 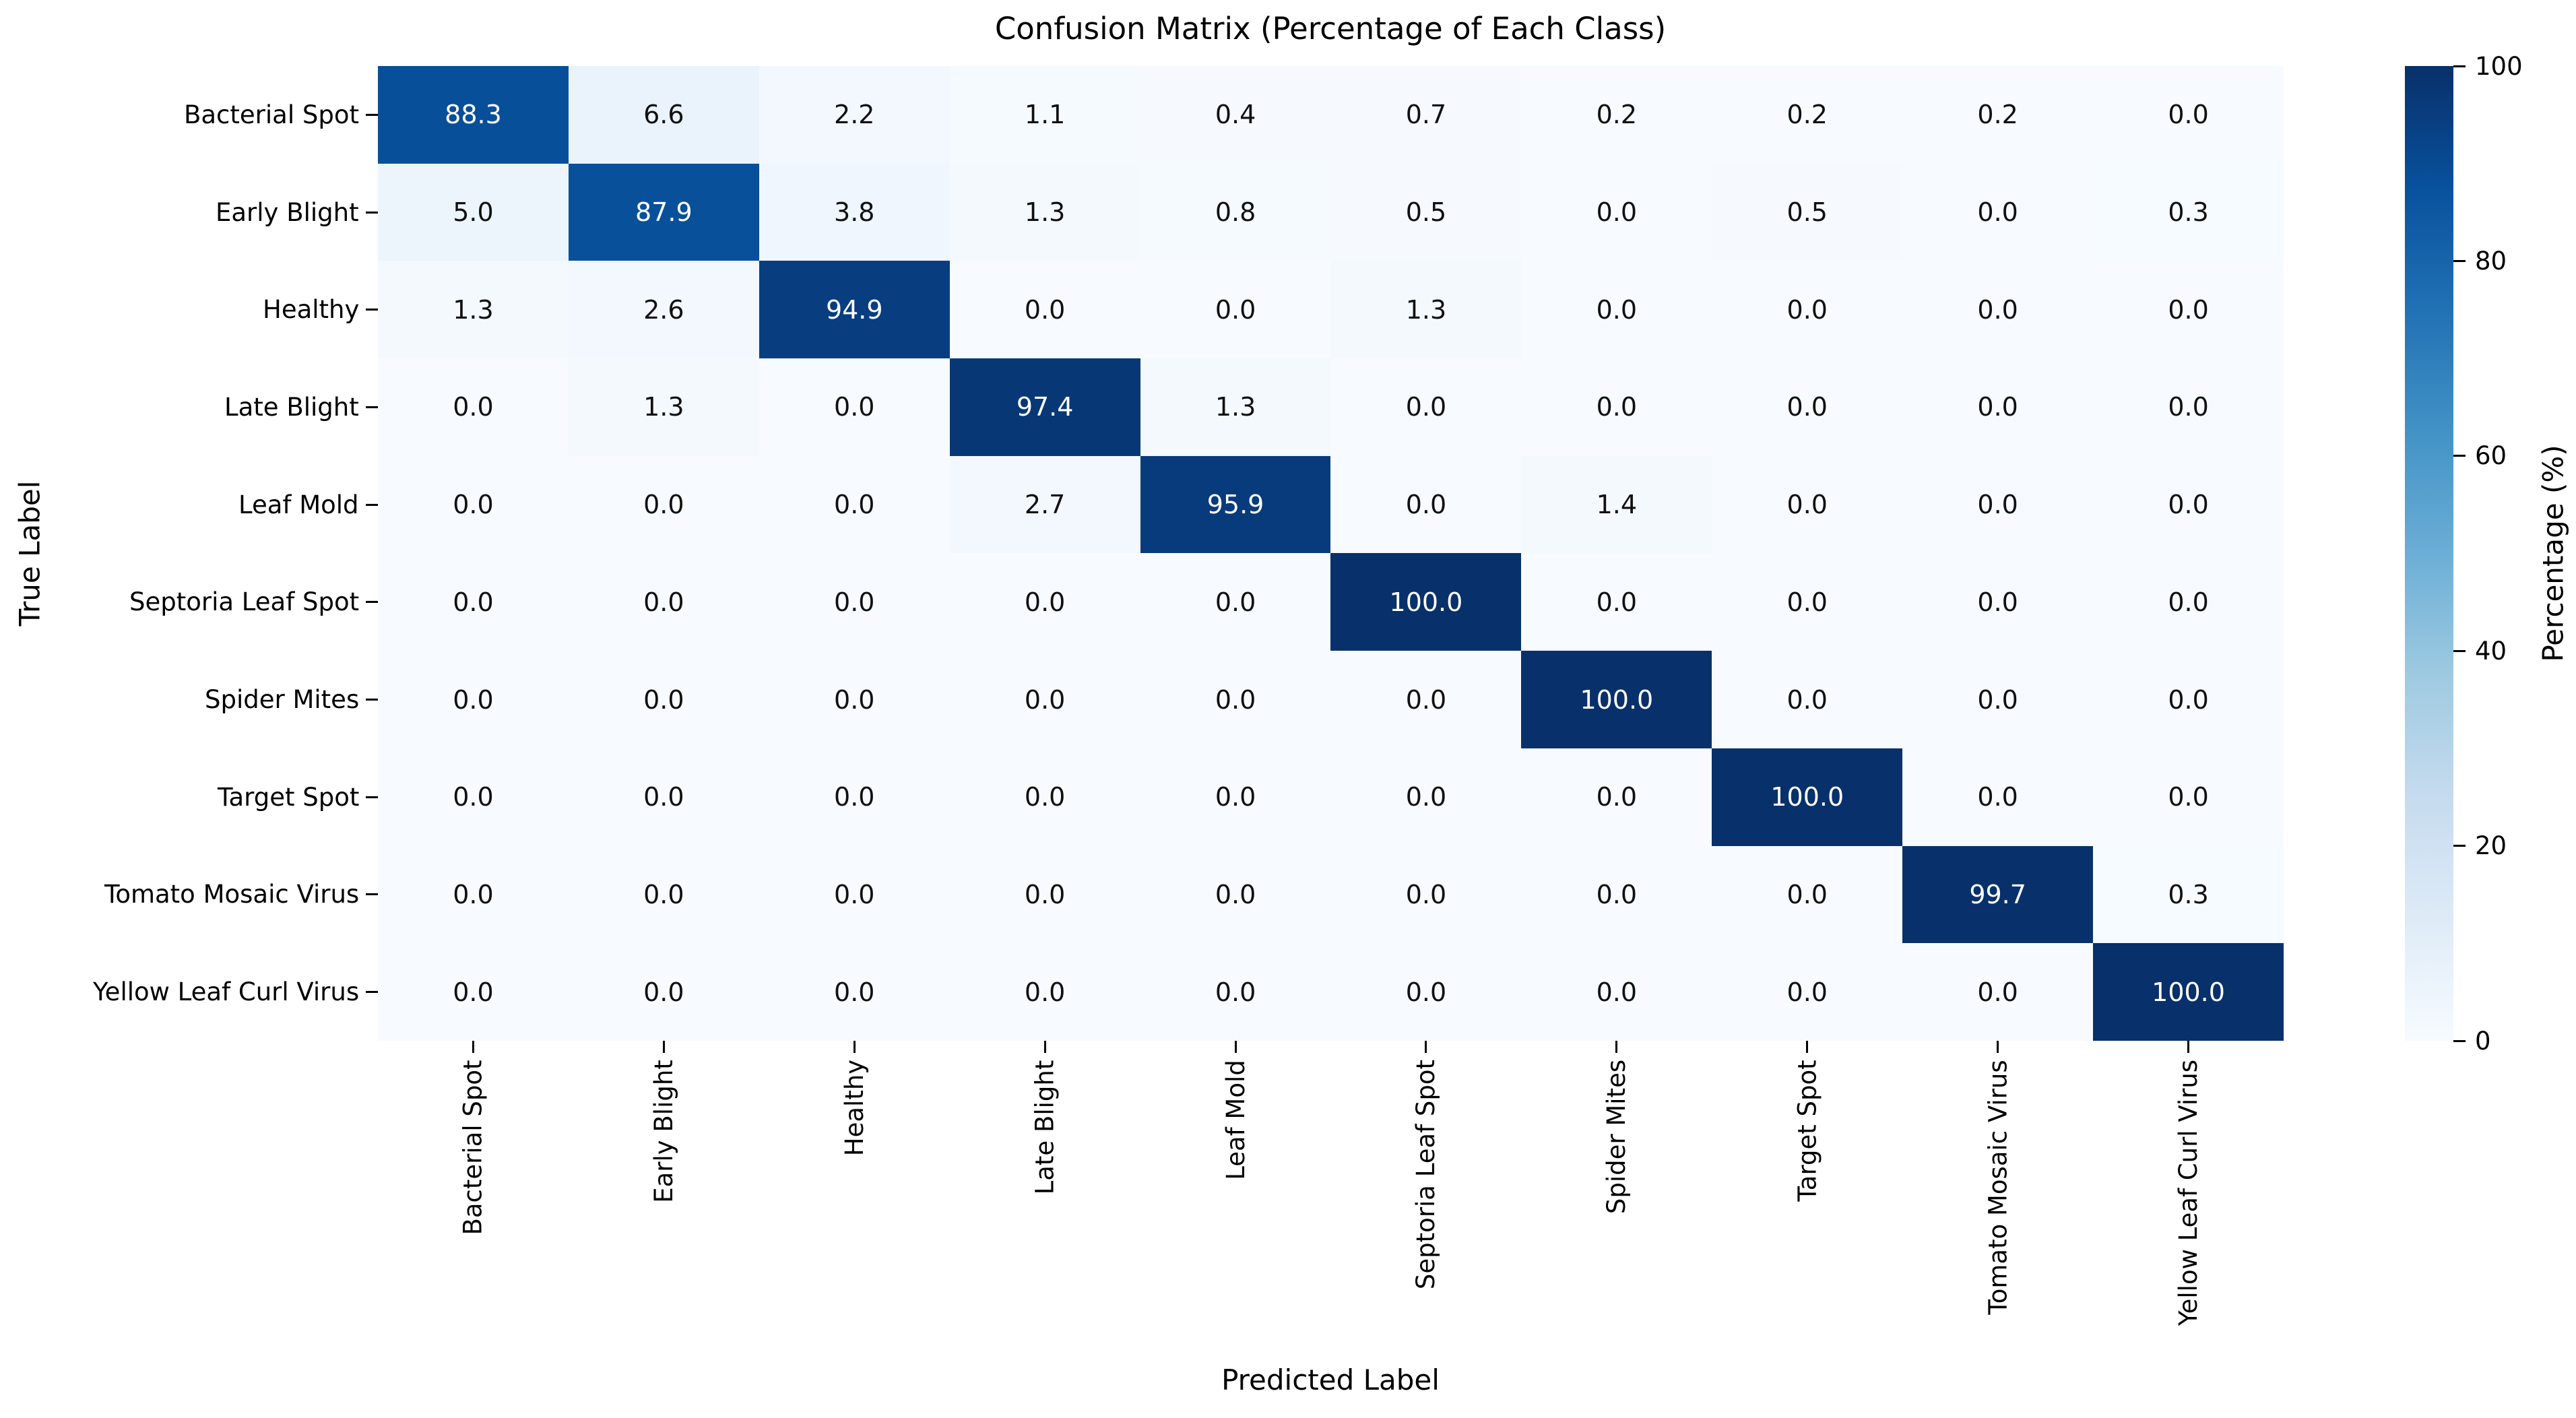 I want to click on matrix-cell: 100.0, so click(x=1616, y=699).